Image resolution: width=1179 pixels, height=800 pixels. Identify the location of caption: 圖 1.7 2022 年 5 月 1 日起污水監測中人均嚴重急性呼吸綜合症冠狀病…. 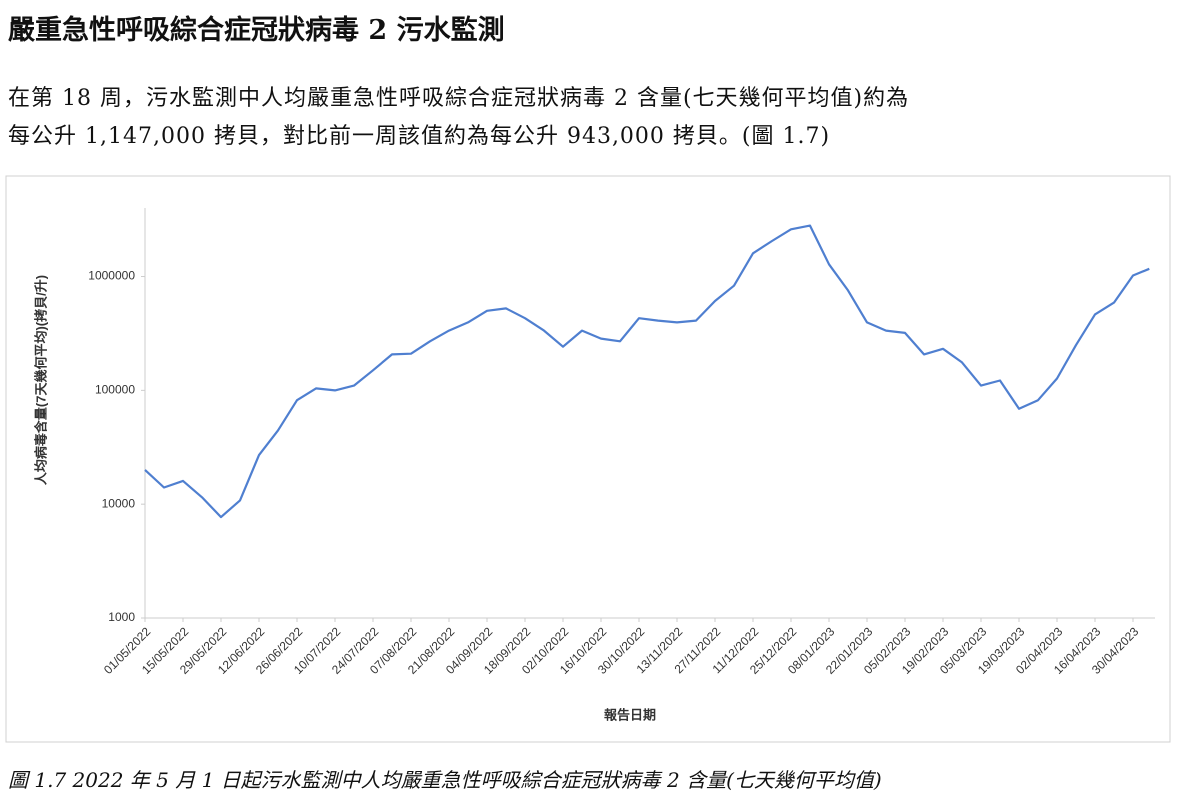
(445, 780).